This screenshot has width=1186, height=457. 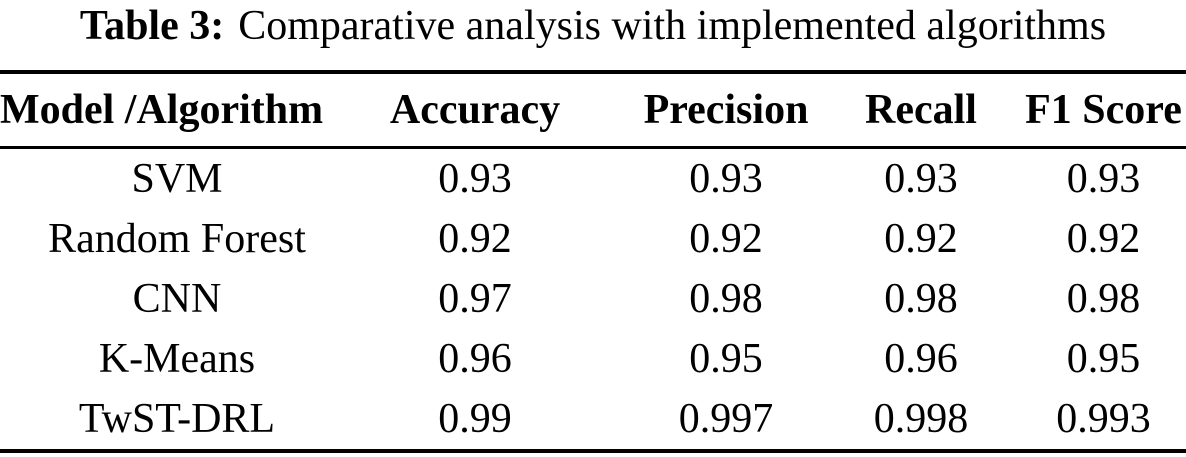 What do you see at coordinates (921, 419) in the screenshot?
I see `cell-recall: 0.998` at bounding box center [921, 419].